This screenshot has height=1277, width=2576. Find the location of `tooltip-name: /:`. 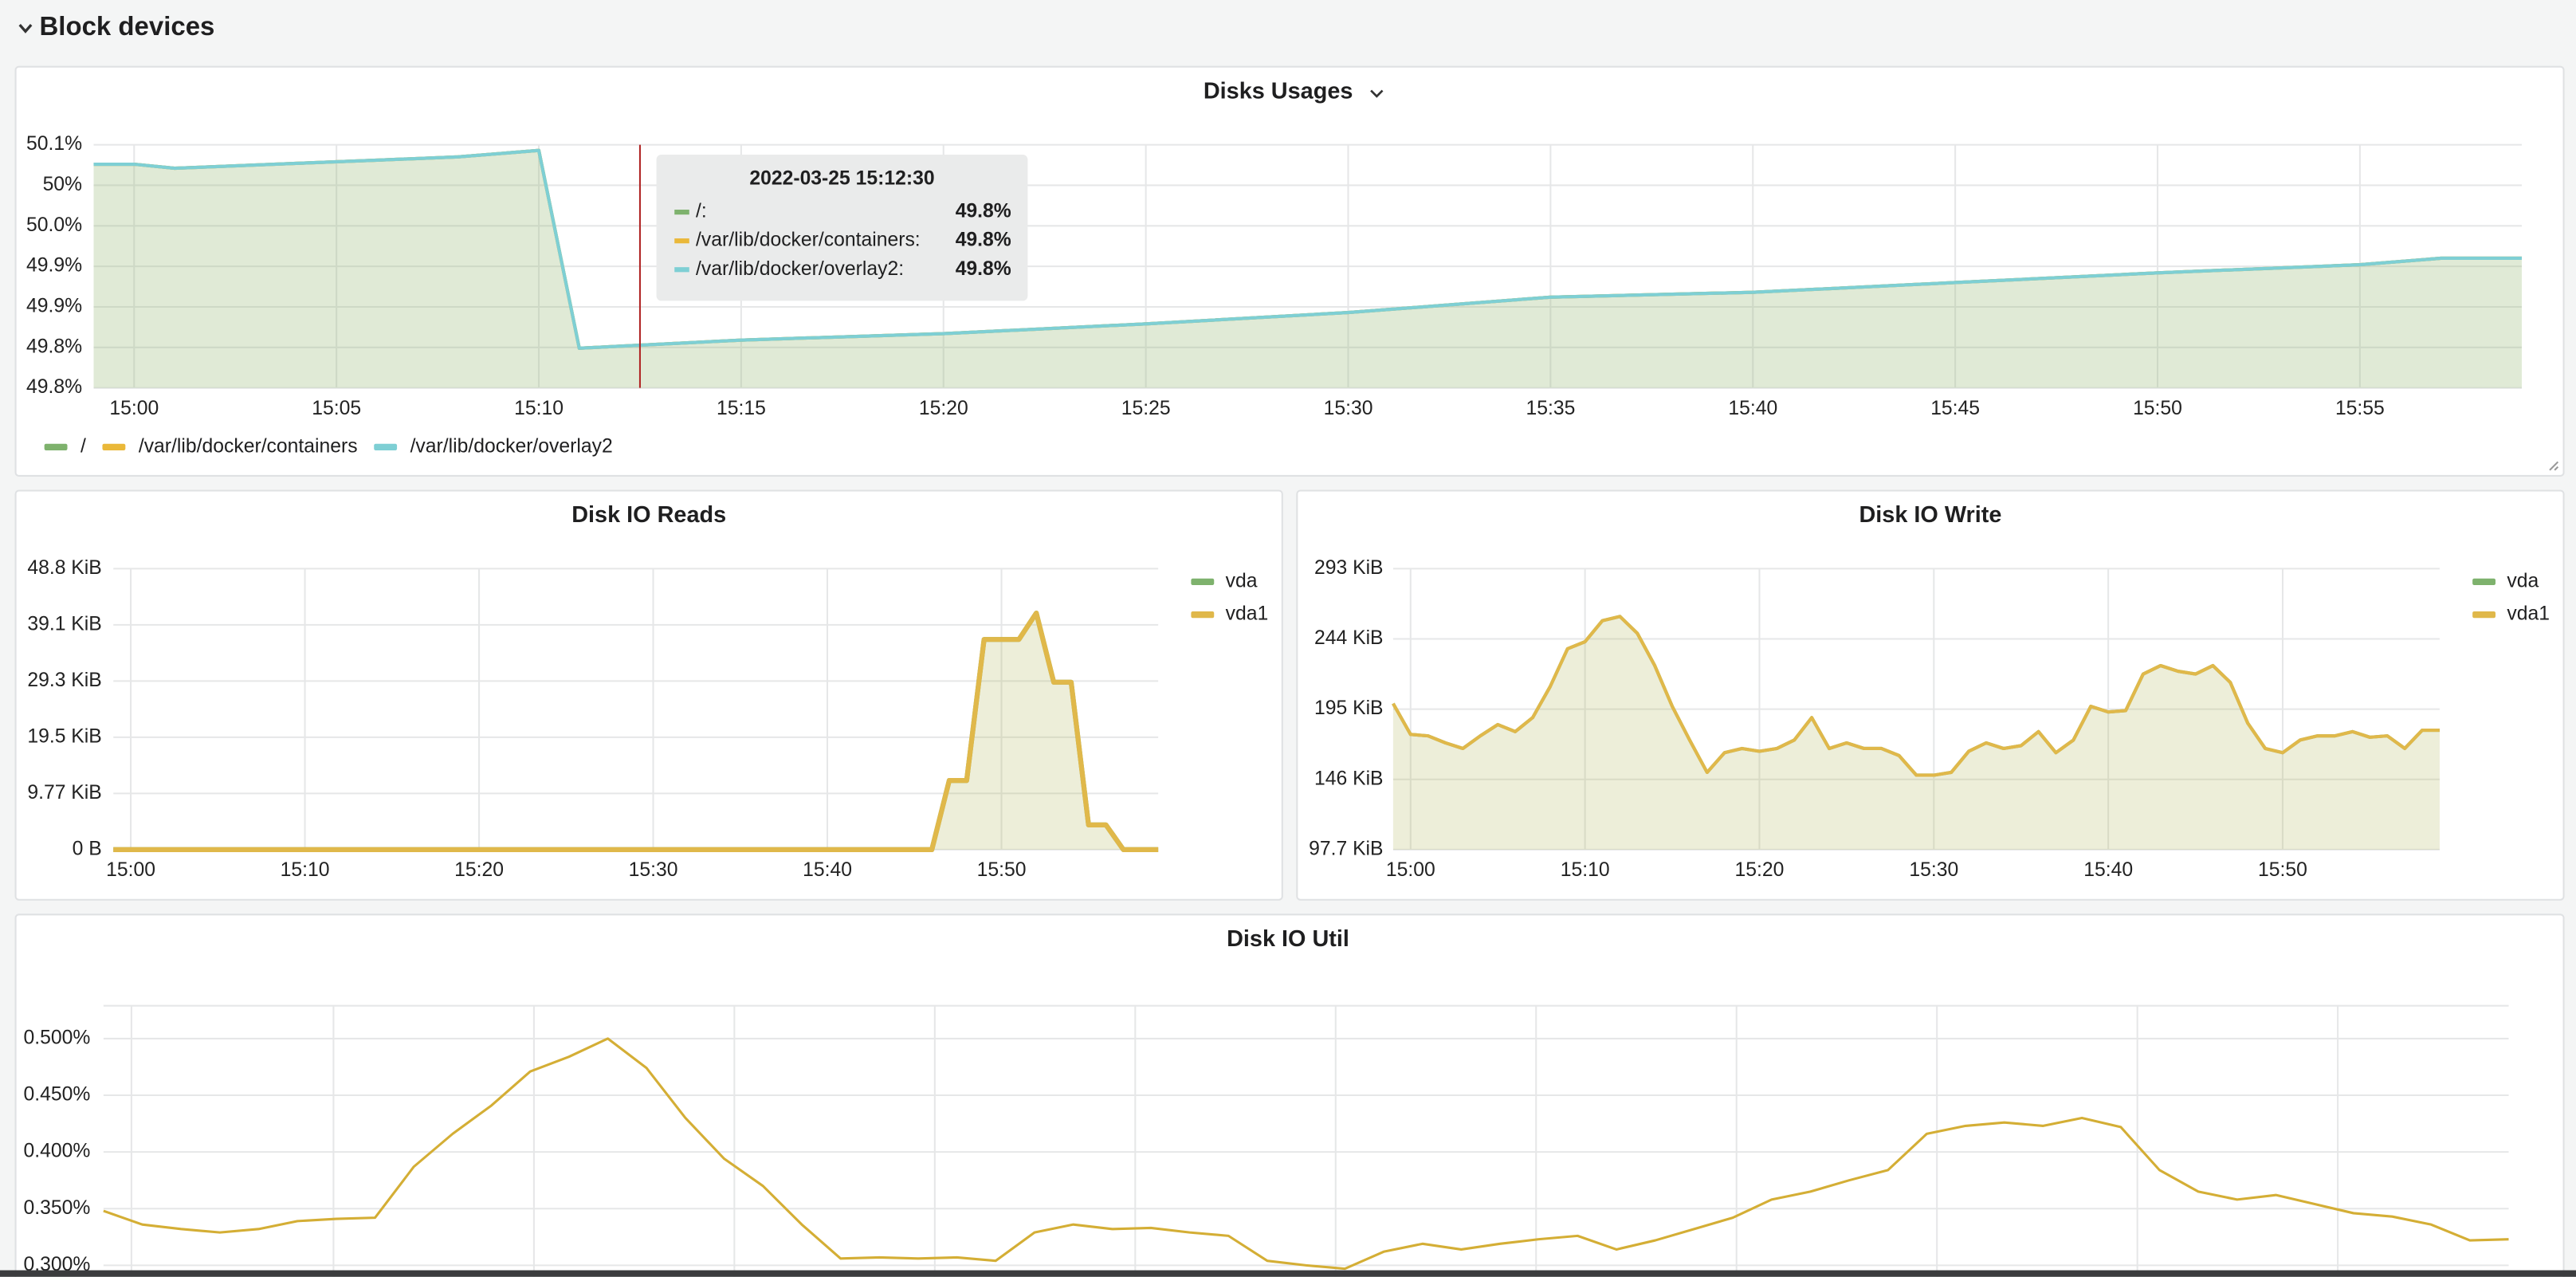

tooltip-name: /: is located at coordinates (701, 211).